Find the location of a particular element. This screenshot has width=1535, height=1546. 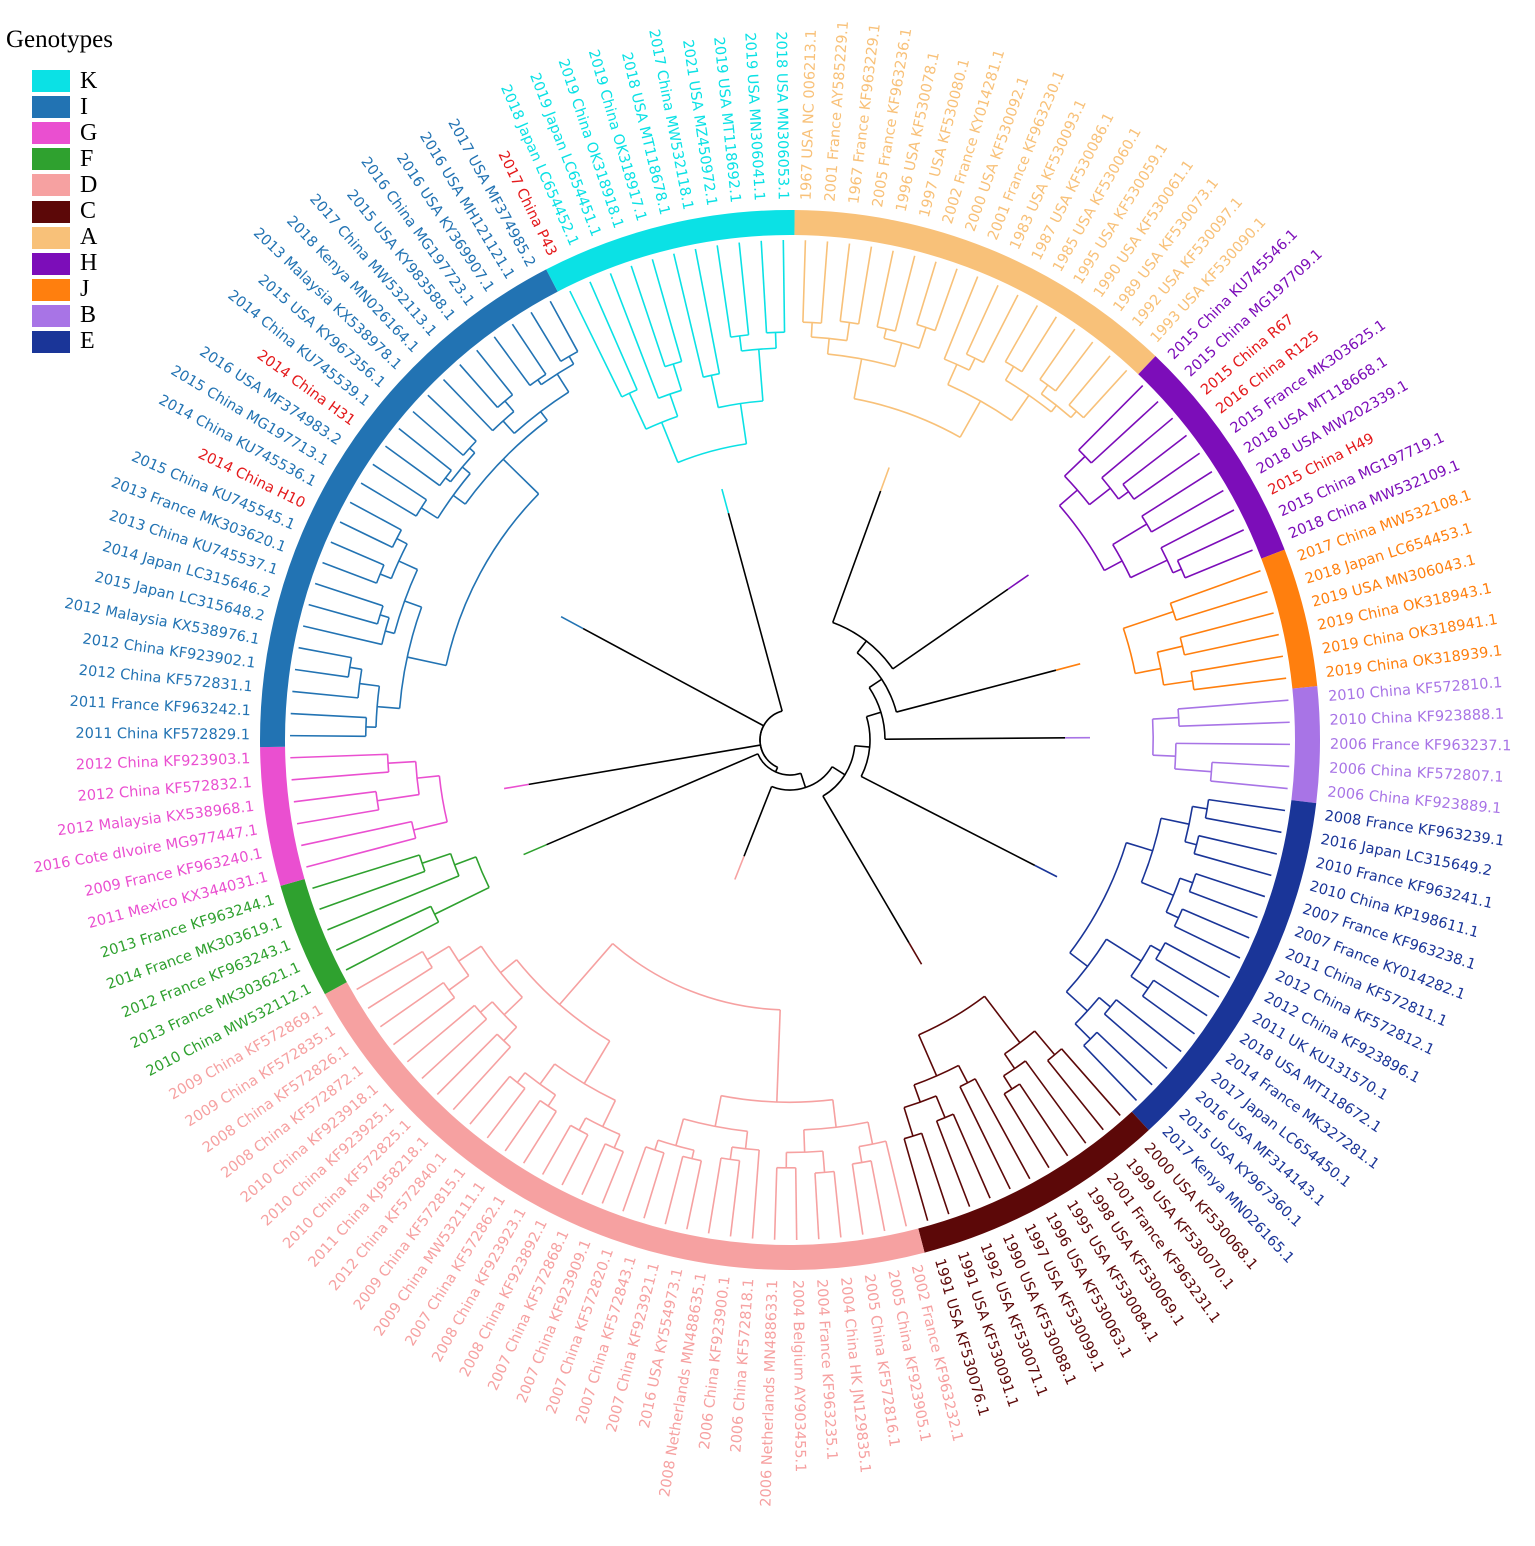

band-segment-A is located at coordinates (975, 292).